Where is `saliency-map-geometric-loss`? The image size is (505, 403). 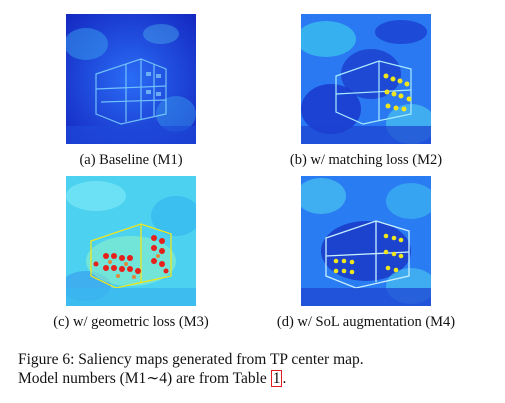 saliency-map-geometric-loss is located at coordinates (131, 241).